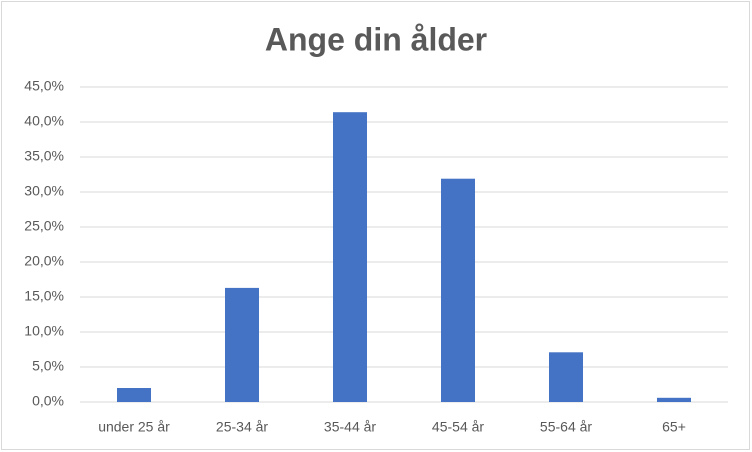  Describe the element at coordinates (48, 401) in the screenshot. I see `y-tick-label: 0,0%` at that location.